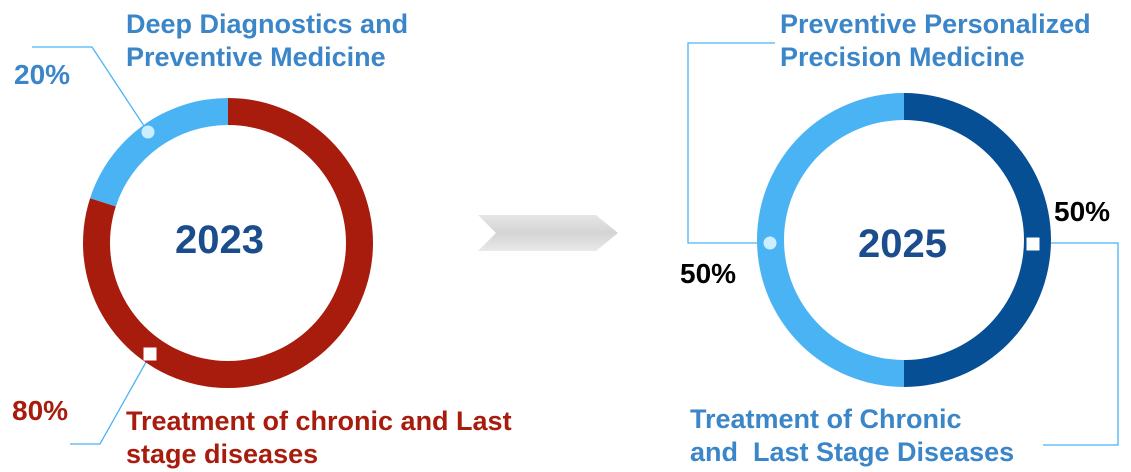 Image resolution: width=1131 pixels, height=472 pixels. I want to click on value-label-50-left: 50%, so click(708, 273).